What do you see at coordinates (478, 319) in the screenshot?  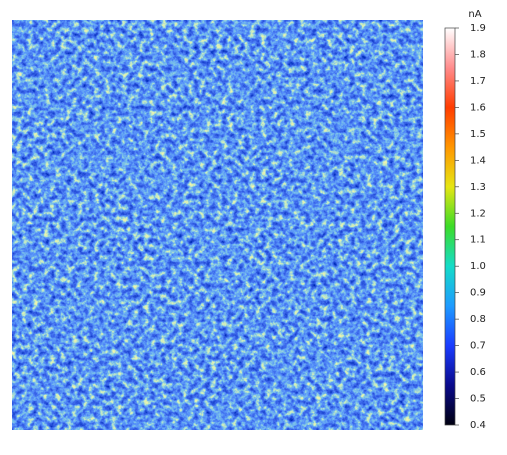 I see `tick-label: 0.8` at bounding box center [478, 319].